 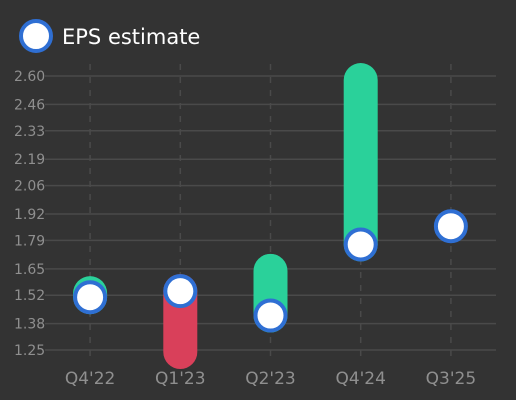 What do you see at coordinates (29, 215) in the screenshot?
I see `y-tick-label: 1.92` at bounding box center [29, 215].